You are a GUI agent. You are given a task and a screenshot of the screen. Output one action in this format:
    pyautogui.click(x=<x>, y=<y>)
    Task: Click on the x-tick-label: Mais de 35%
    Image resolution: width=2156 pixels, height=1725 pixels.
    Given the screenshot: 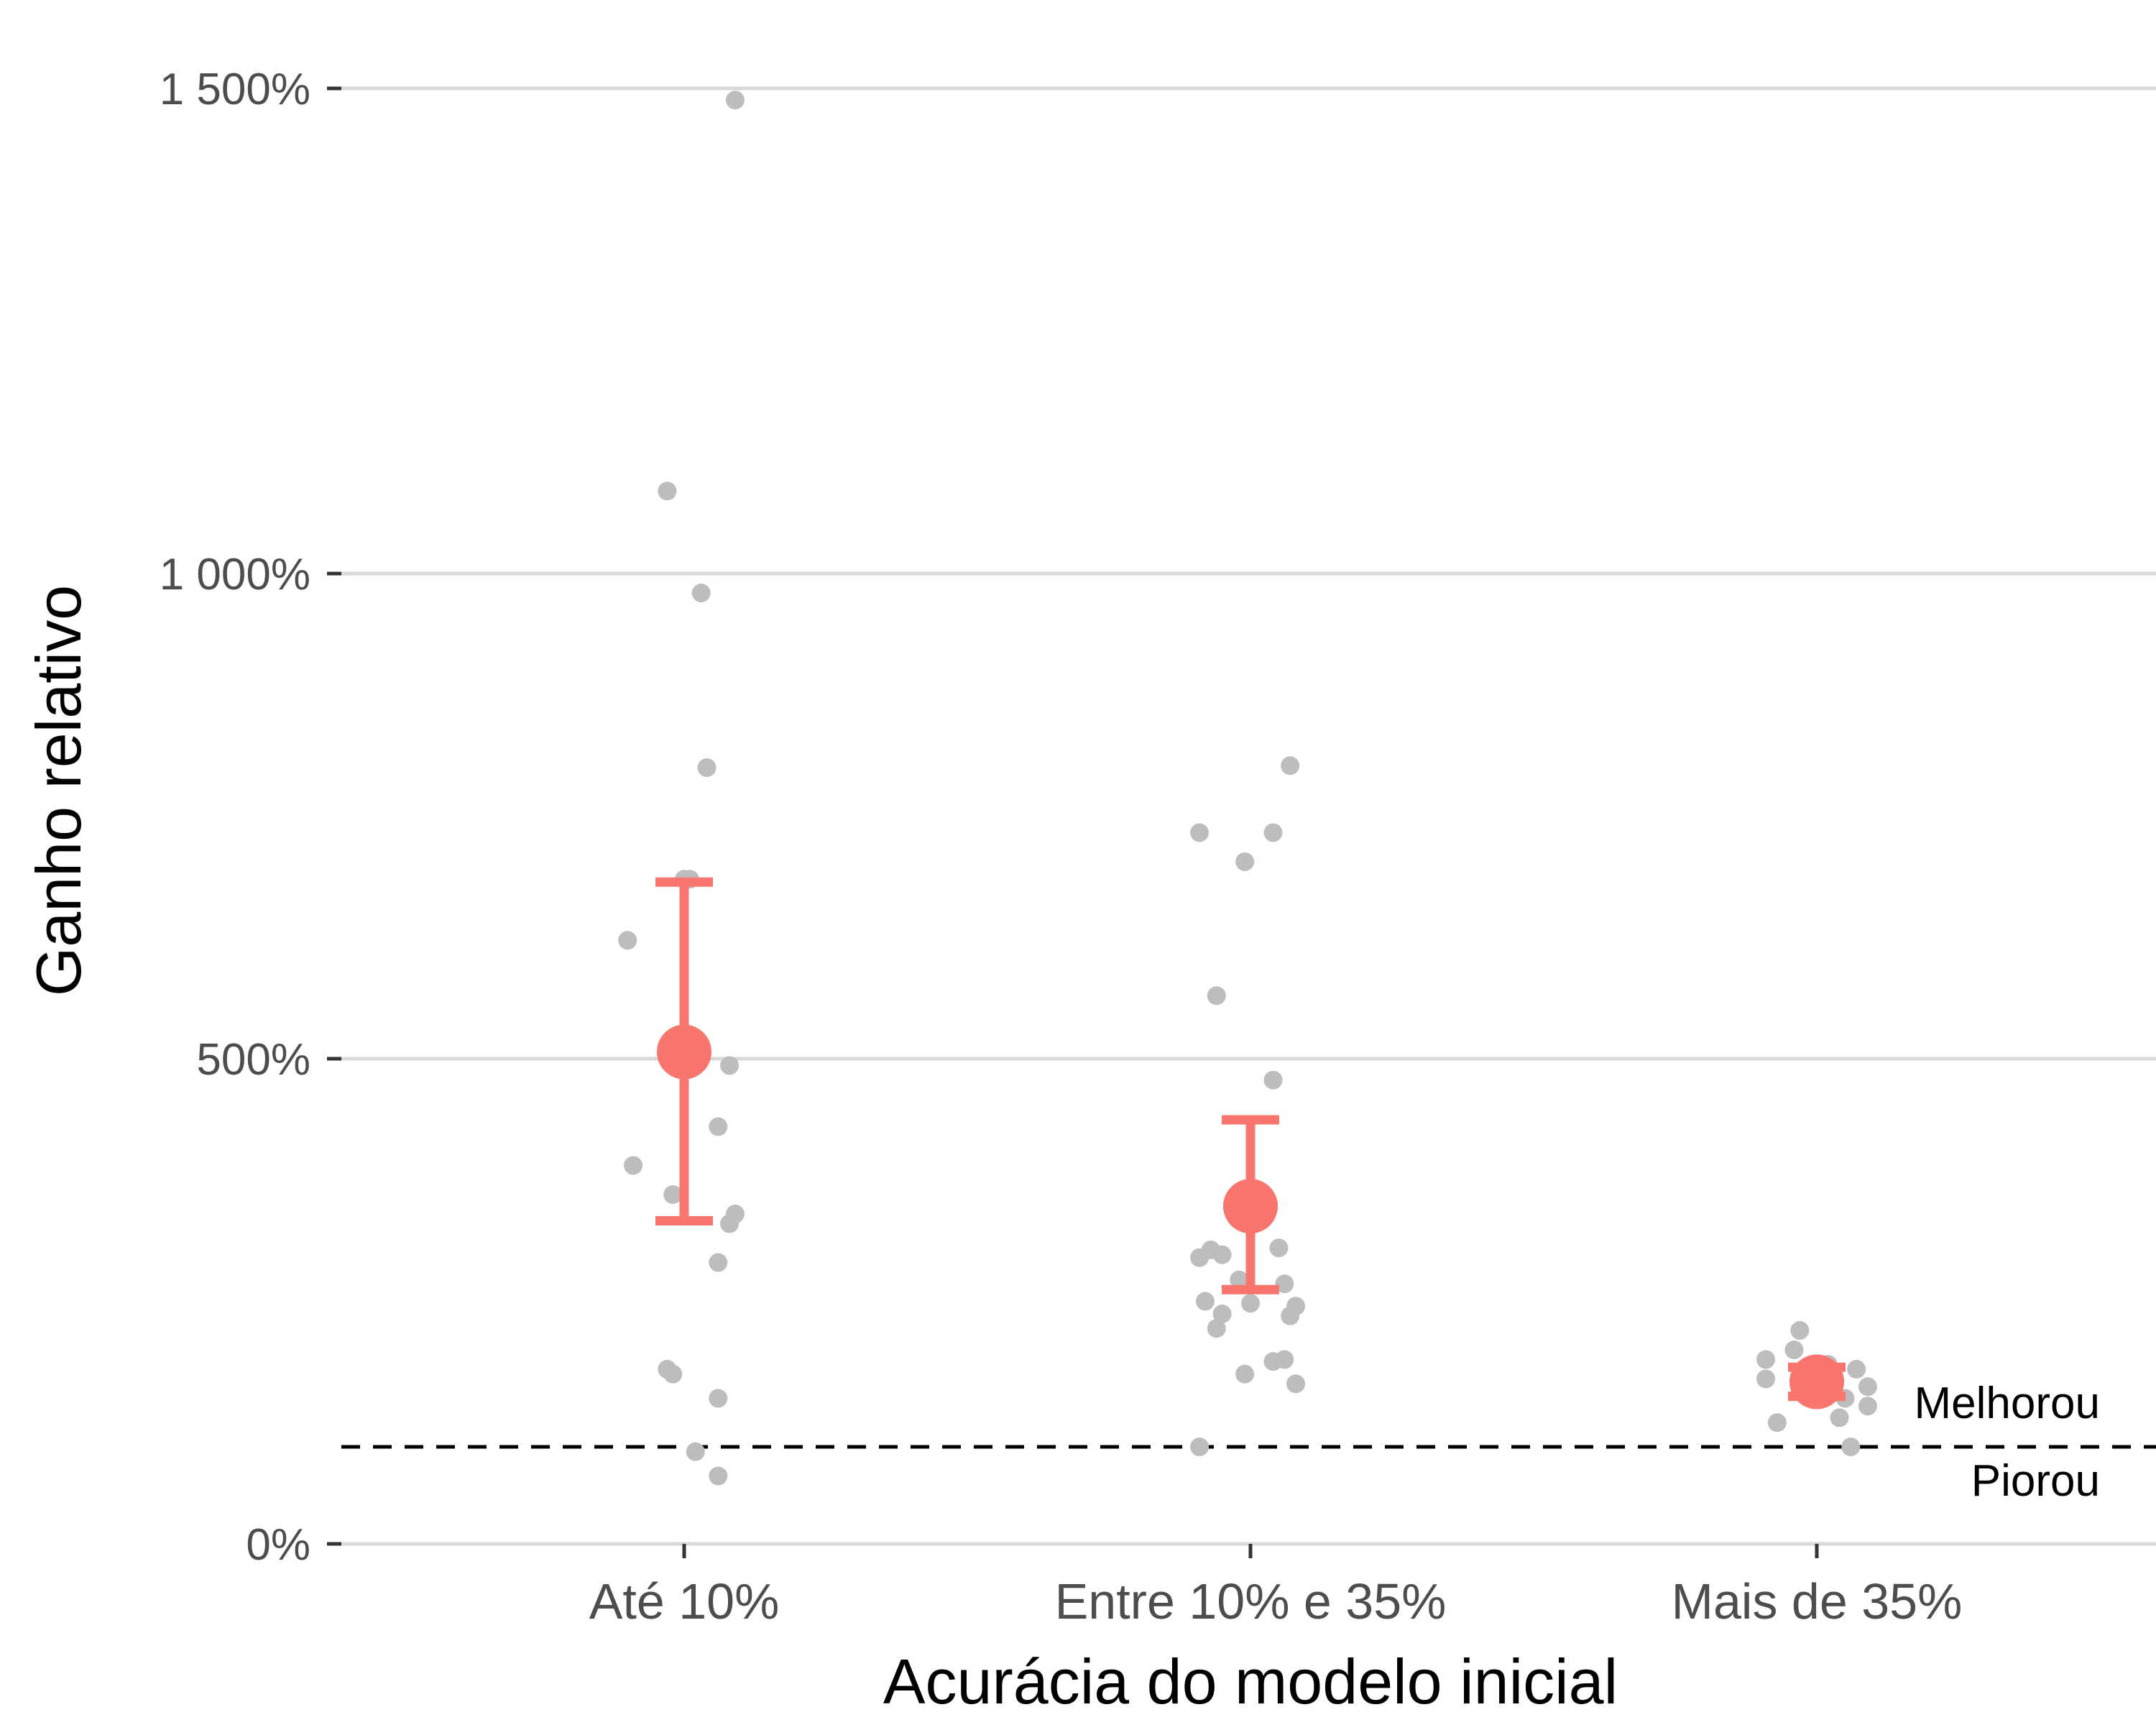 What is the action you would take?
    pyautogui.click(x=1818, y=1601)
    